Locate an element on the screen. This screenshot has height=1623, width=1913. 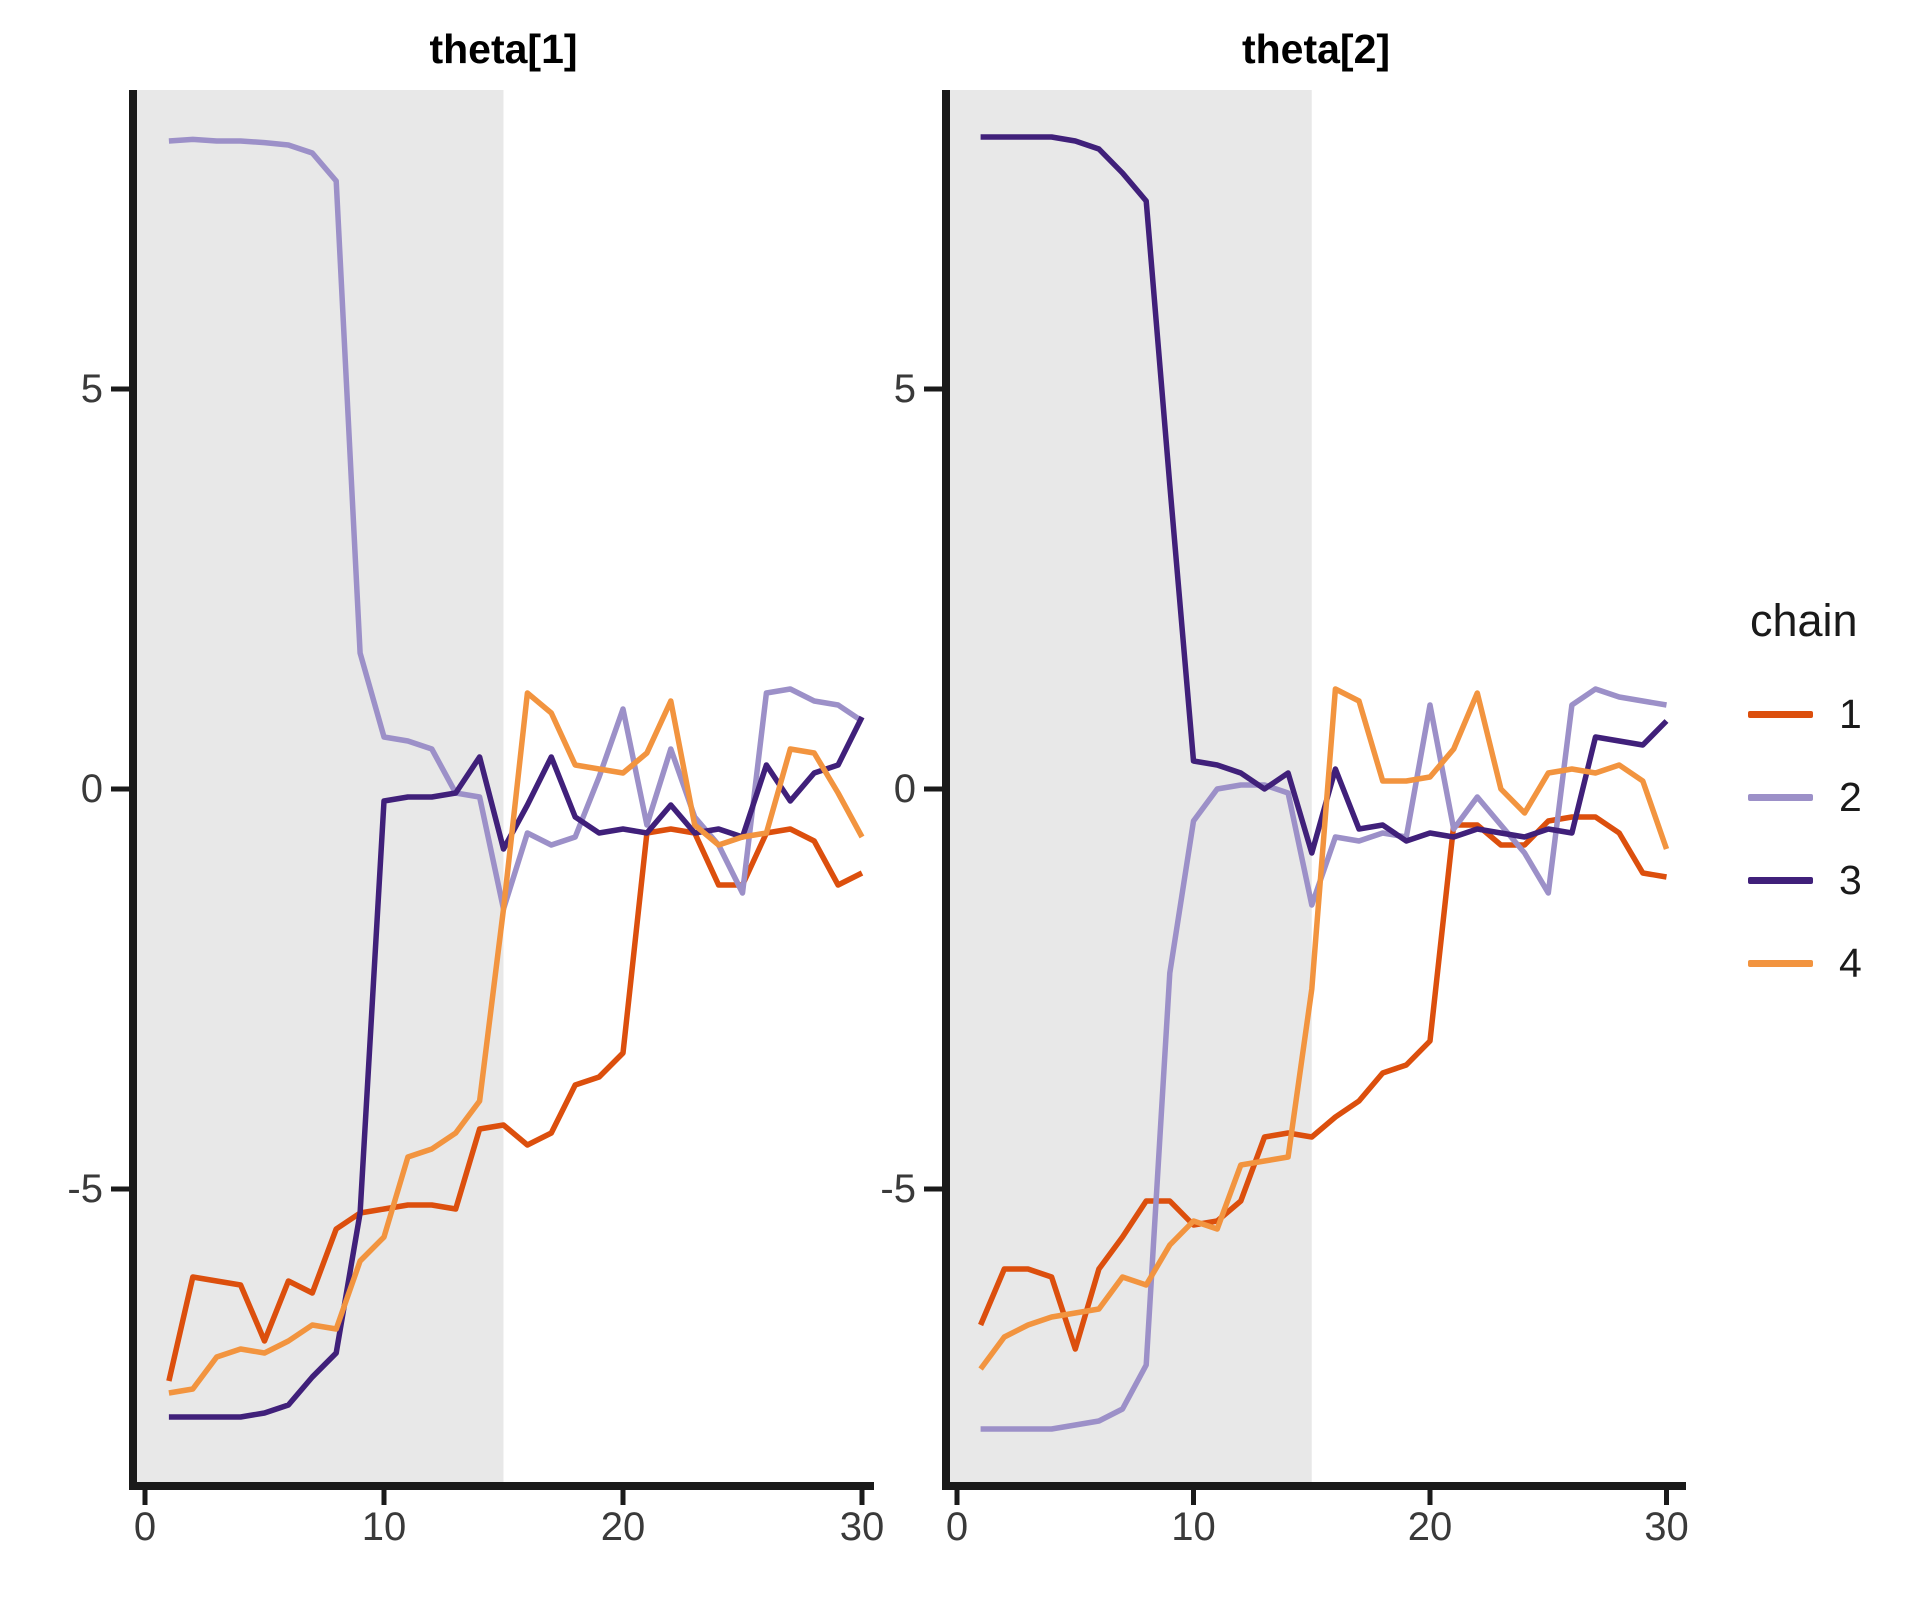
legend-label: 4 is located at coordinates (1850, 963).